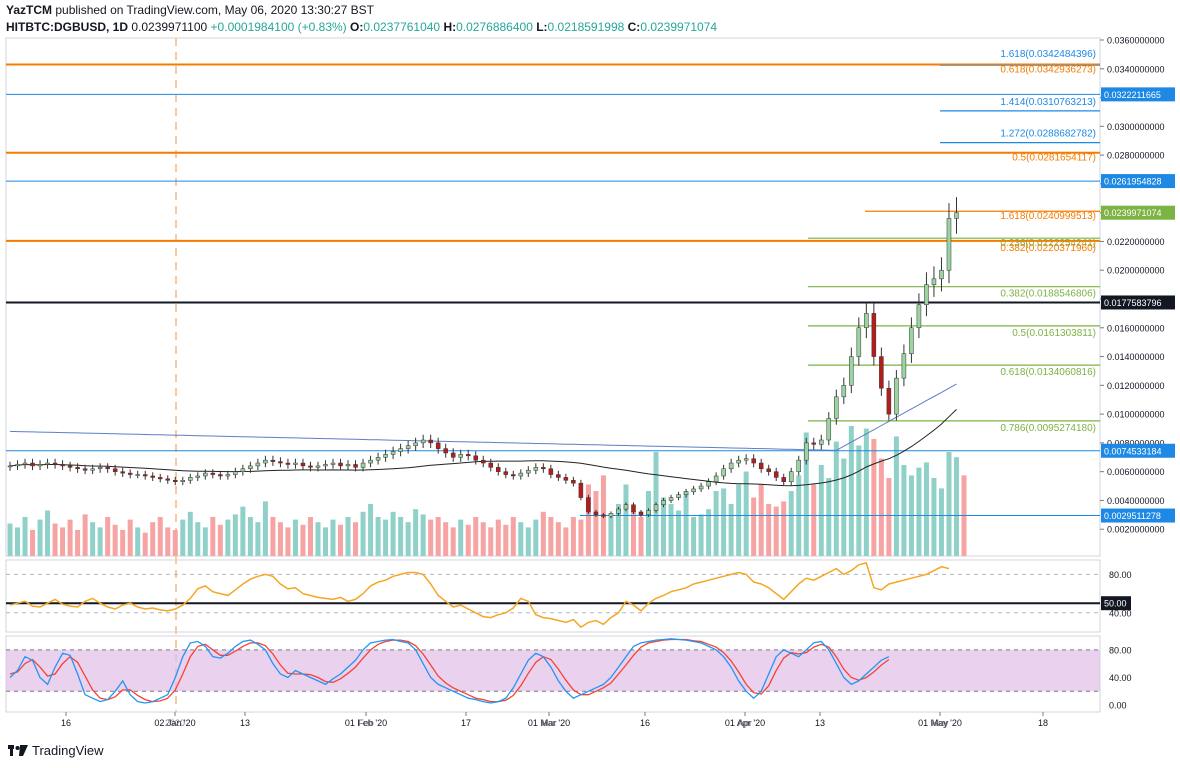 The image size is (1180, 768). Describe the element at coordinates (67, 27) in the screenshot. I see `symbol-label: HITBTC:DGBUSD, 1D` at that location.